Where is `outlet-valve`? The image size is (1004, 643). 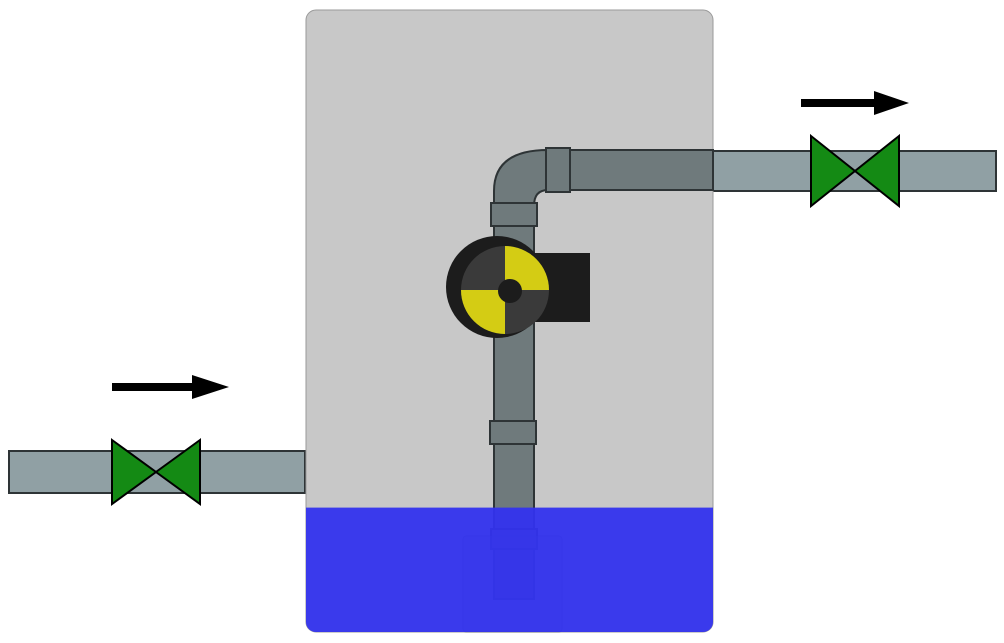
outlet-valve is located at coordinates (855, 171).